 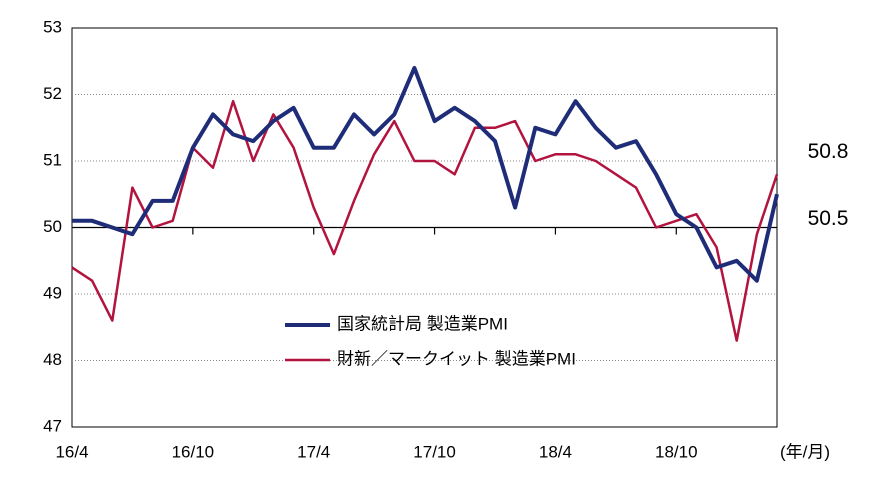 I want to click on y-tick-label: 50, so click(x=52, y=226).